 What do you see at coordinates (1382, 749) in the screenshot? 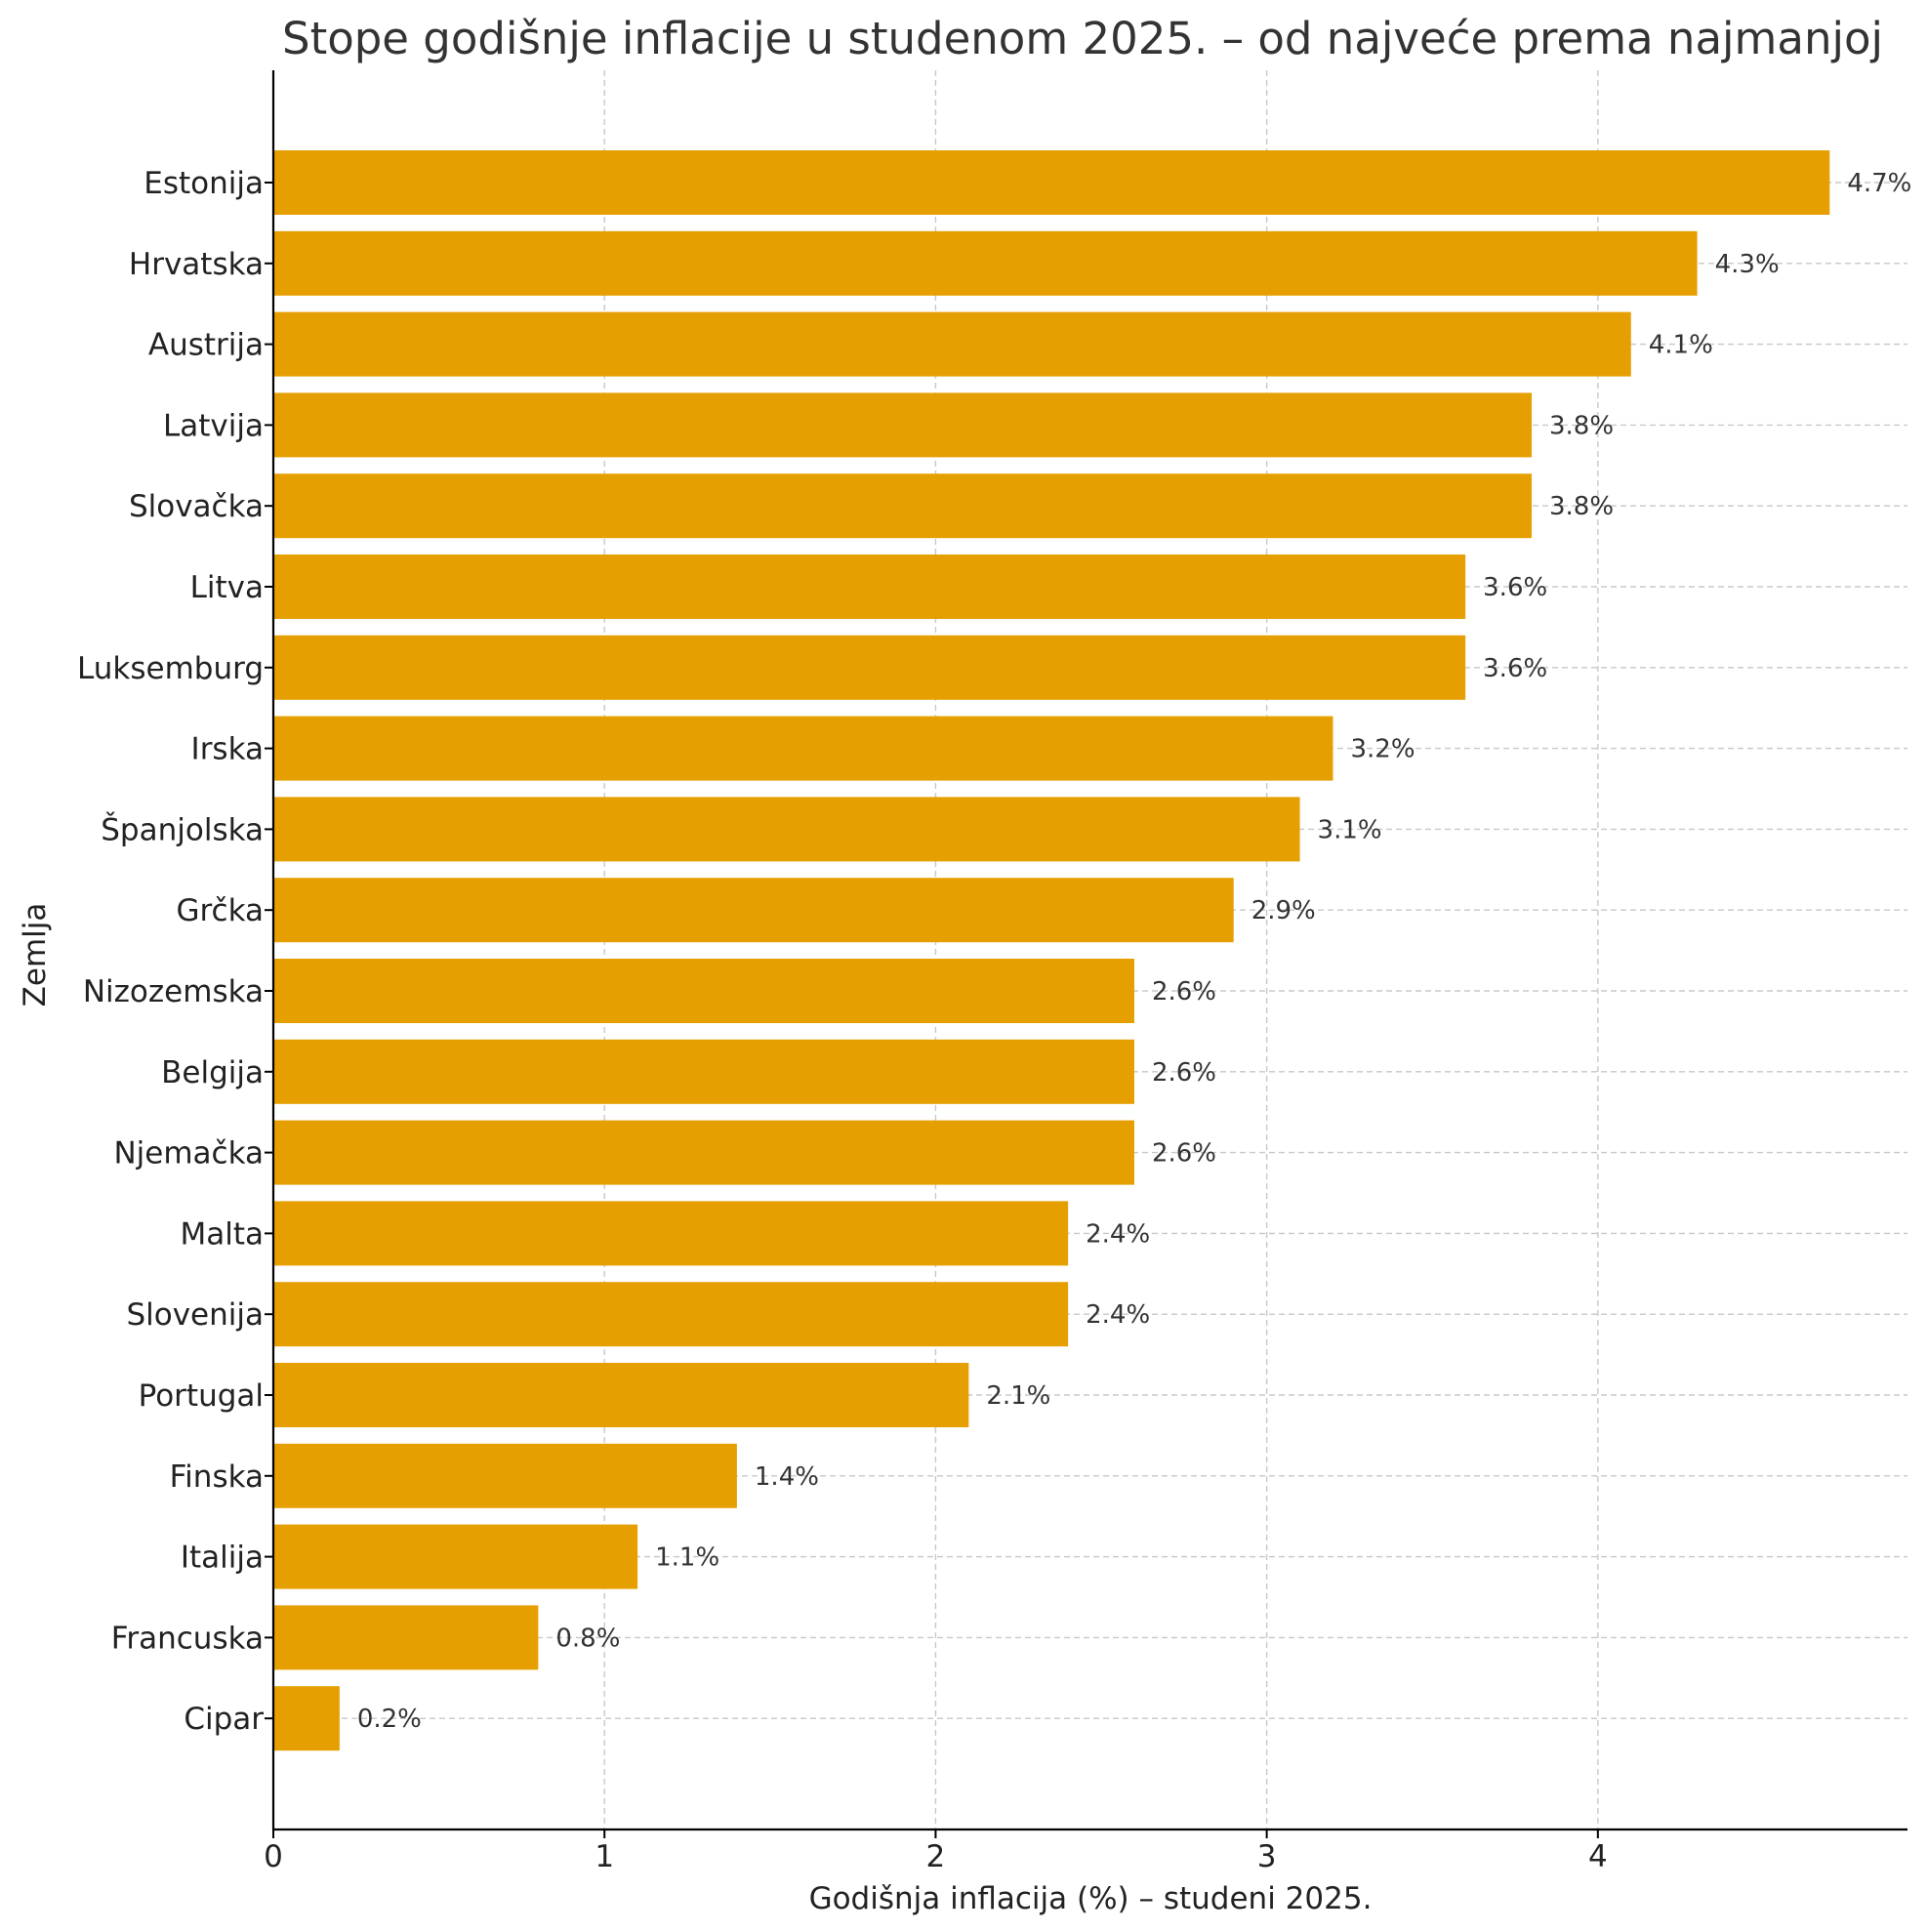
I see `data-label: 3.2%` at bounding box center [1382, 749].